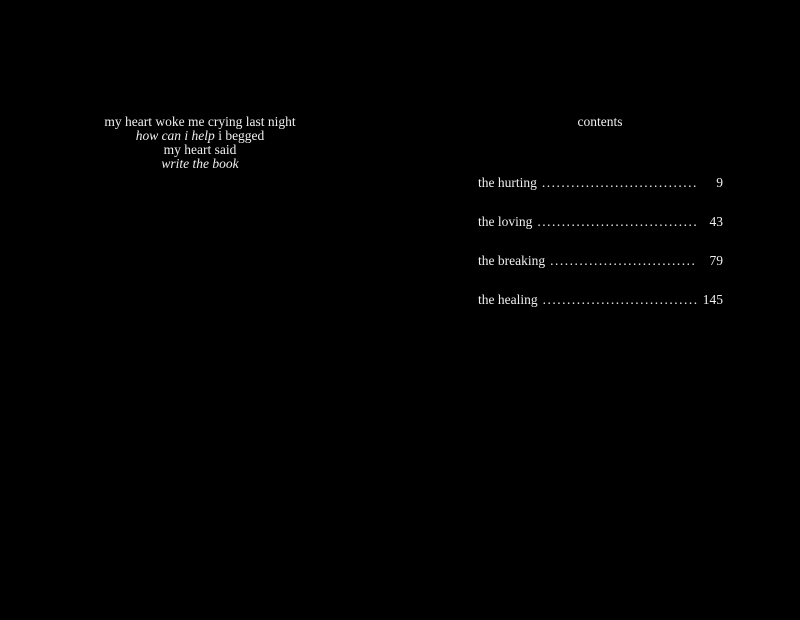 The height and width of the screenshot is (620, 800). I want to click on poem-line-3: my heart said, so click(200, 149).